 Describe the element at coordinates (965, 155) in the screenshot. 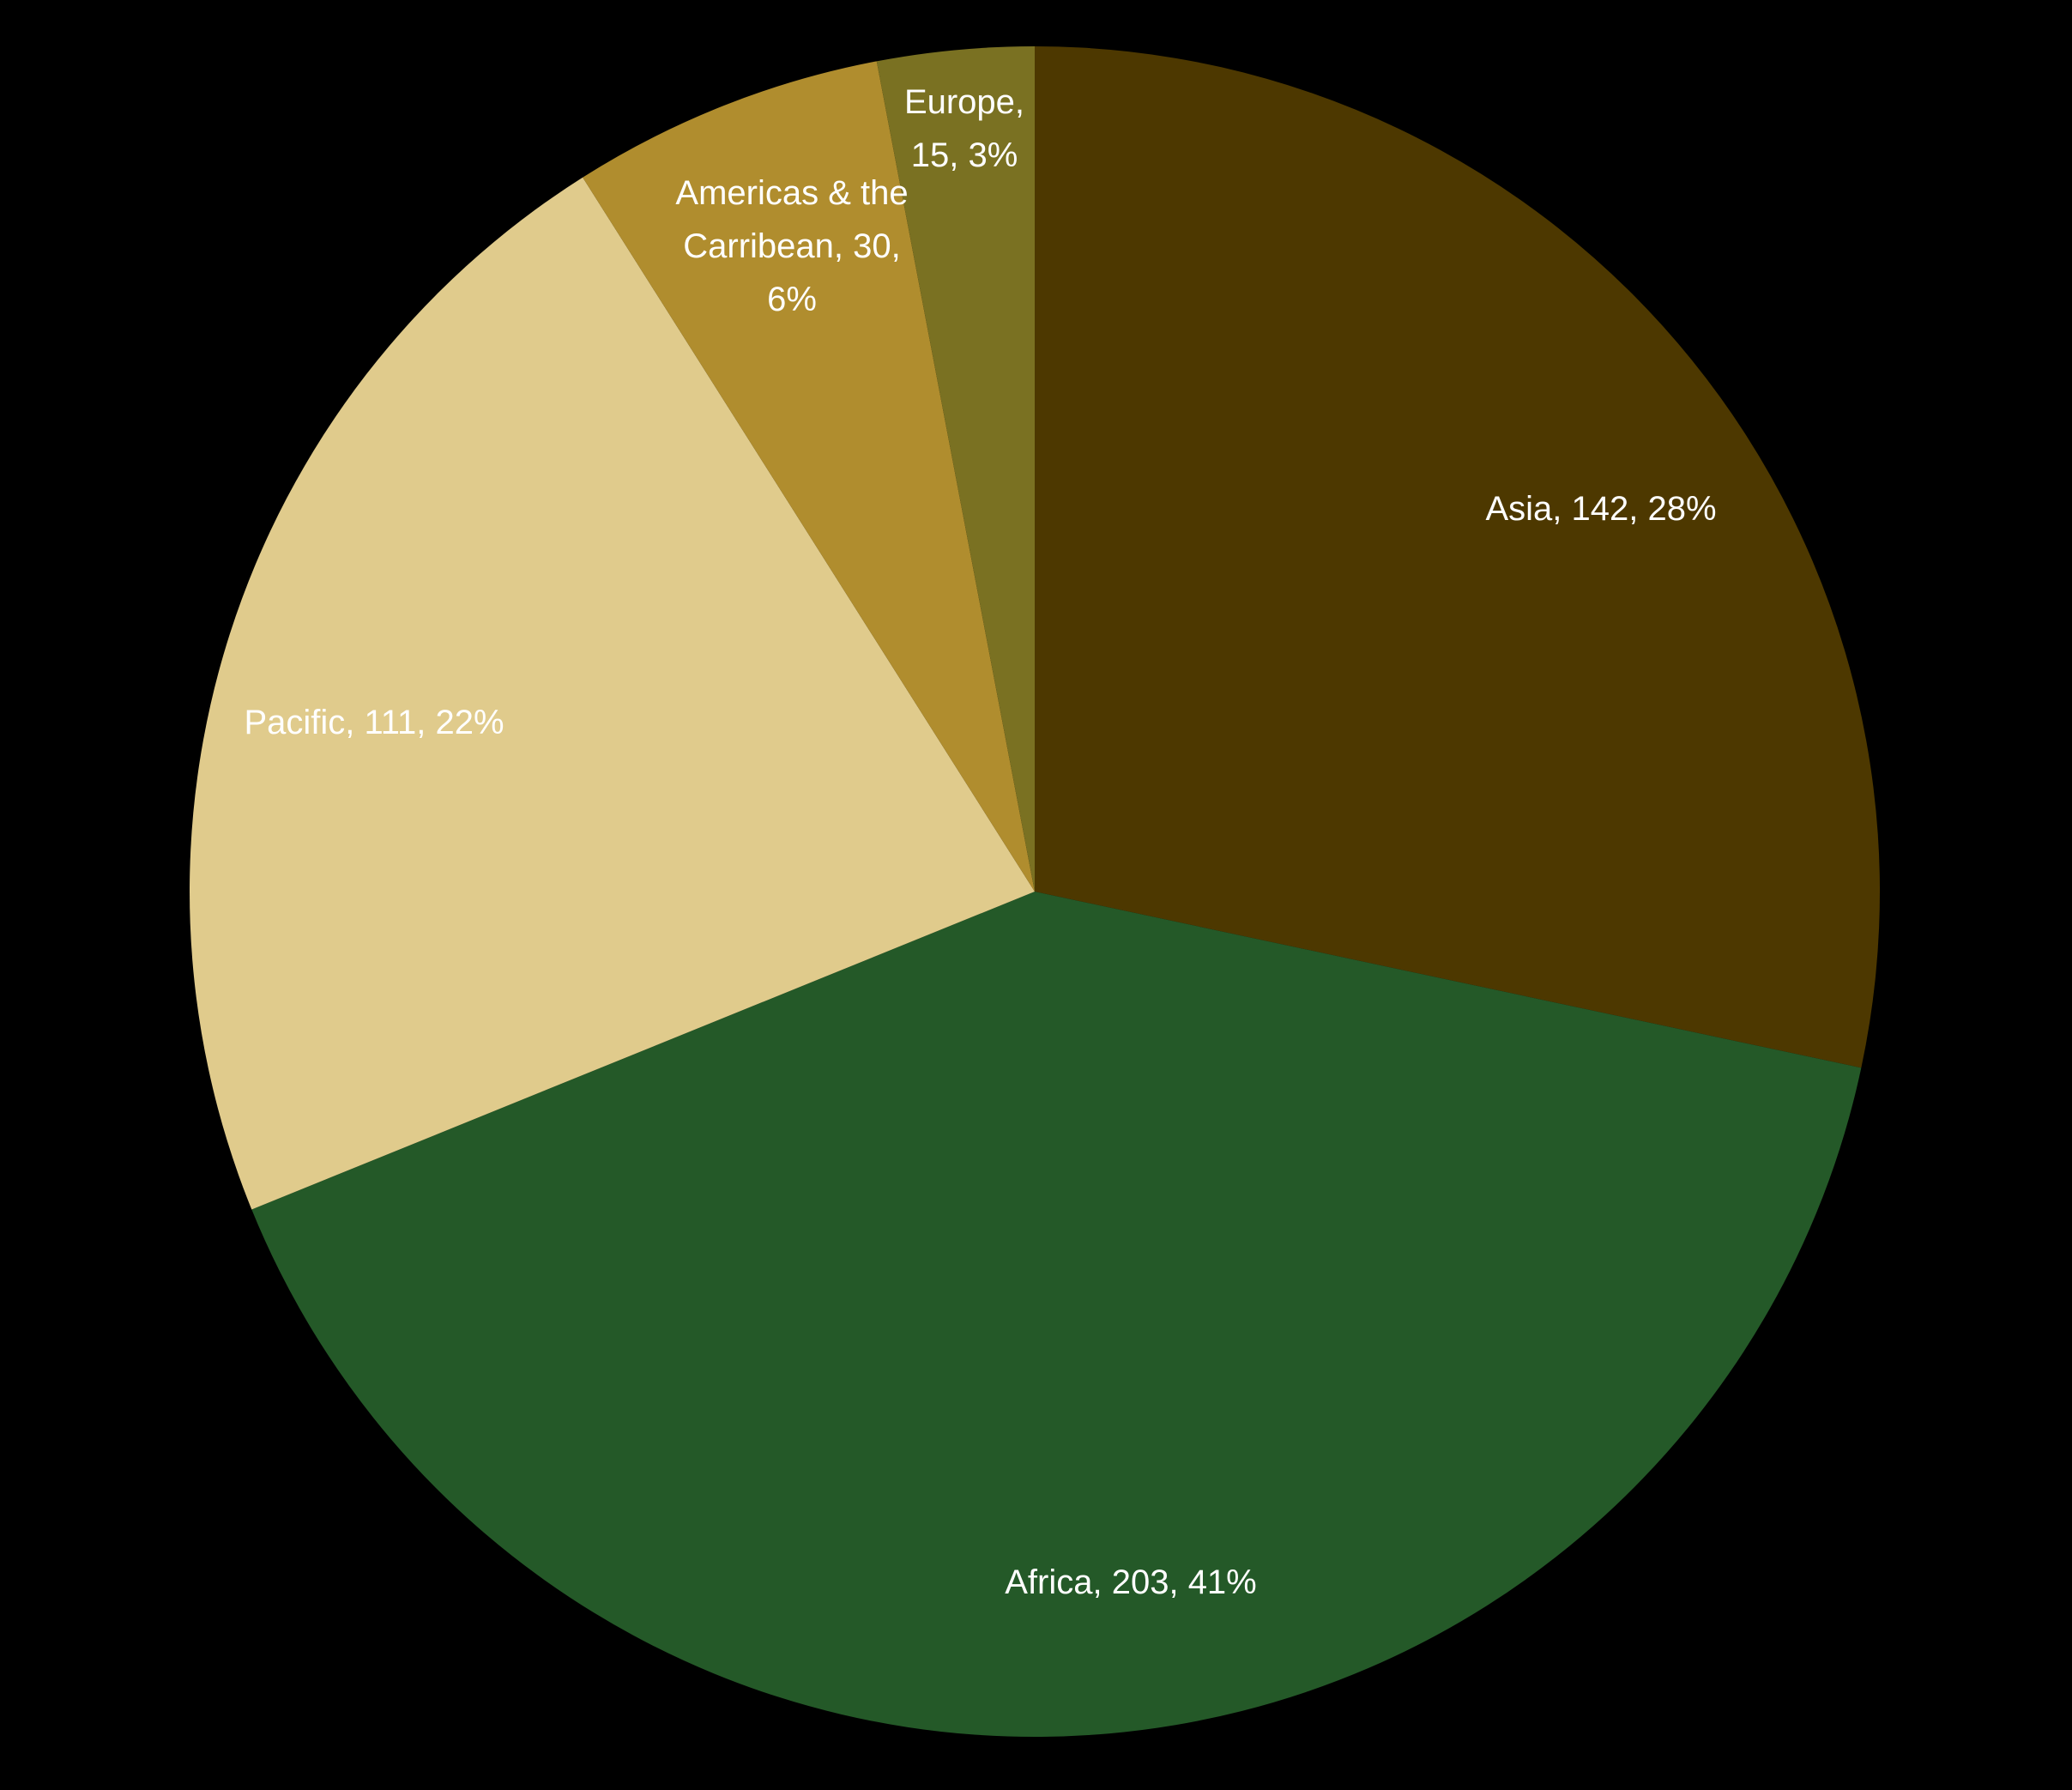

I see `data-label-line: 15, 3%` at that location.